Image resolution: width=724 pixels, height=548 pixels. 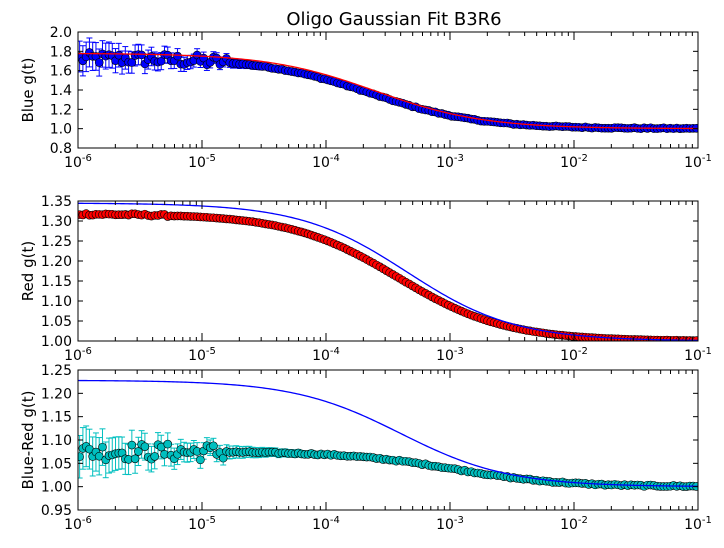 I want to click on y-axis-label: Blue g(t), so click(x=28, y=89).